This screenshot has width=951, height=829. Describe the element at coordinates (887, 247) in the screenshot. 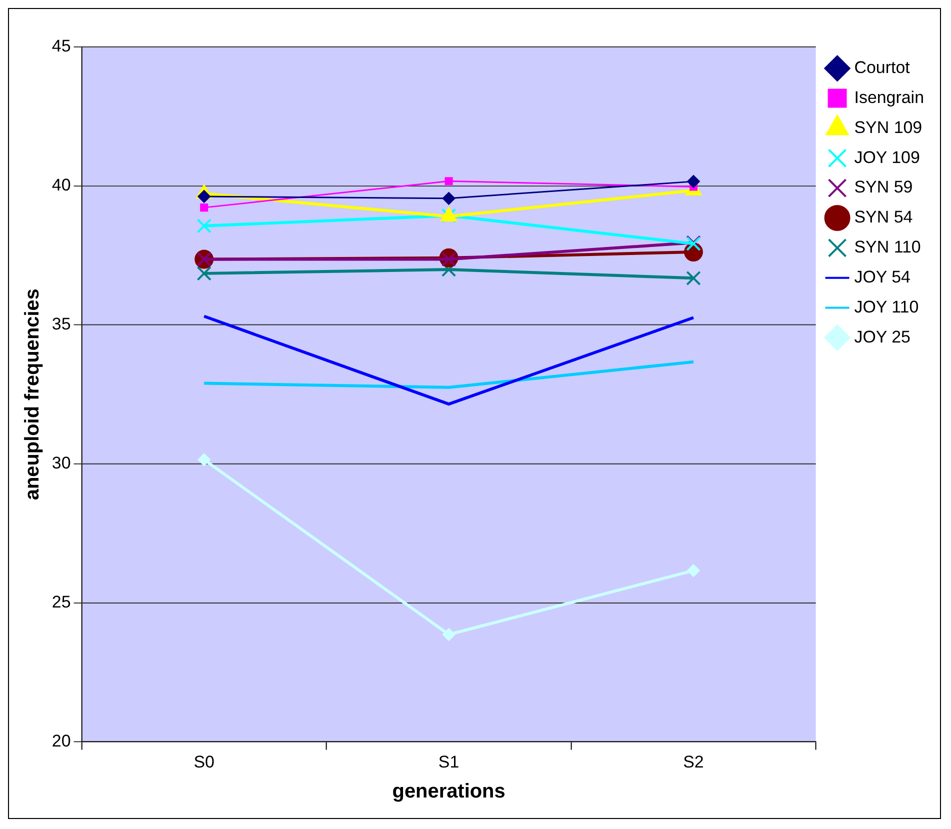

I see `legend-label: SYN 110` at that location.